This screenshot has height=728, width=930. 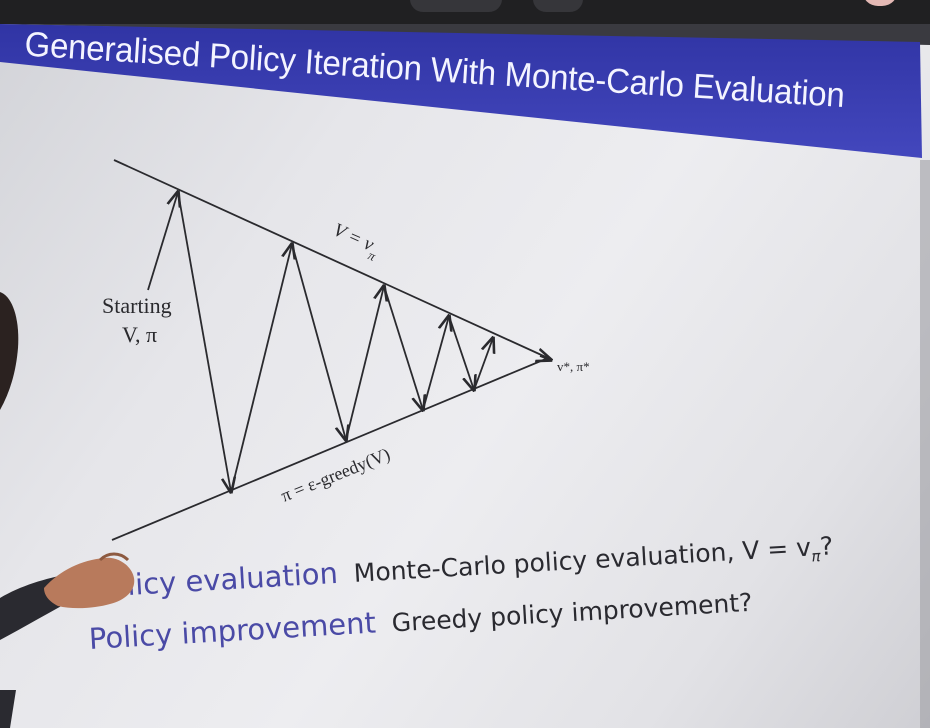 What do you see at coordinates (137, 305) in the screenshot?
I see `start-label-line1: Starting` at bounding box center [137, 305].